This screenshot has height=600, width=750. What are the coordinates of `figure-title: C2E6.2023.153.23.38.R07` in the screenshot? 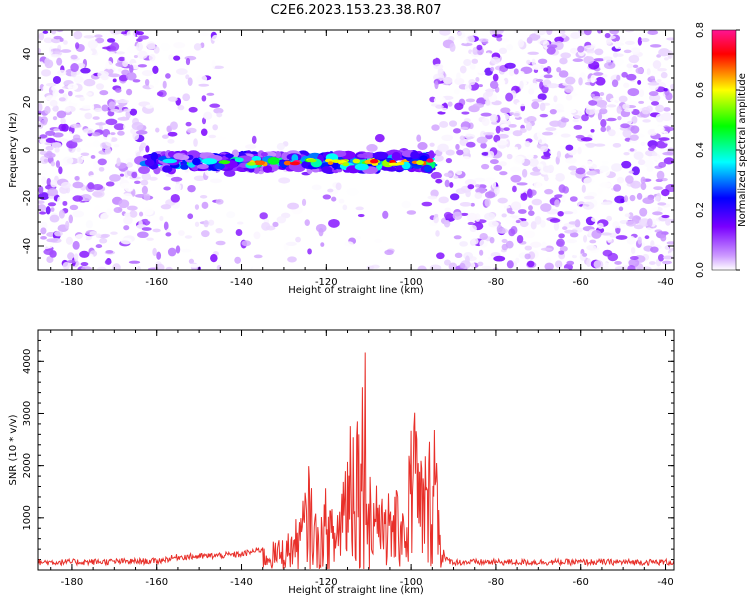 It's located at (355, 10).